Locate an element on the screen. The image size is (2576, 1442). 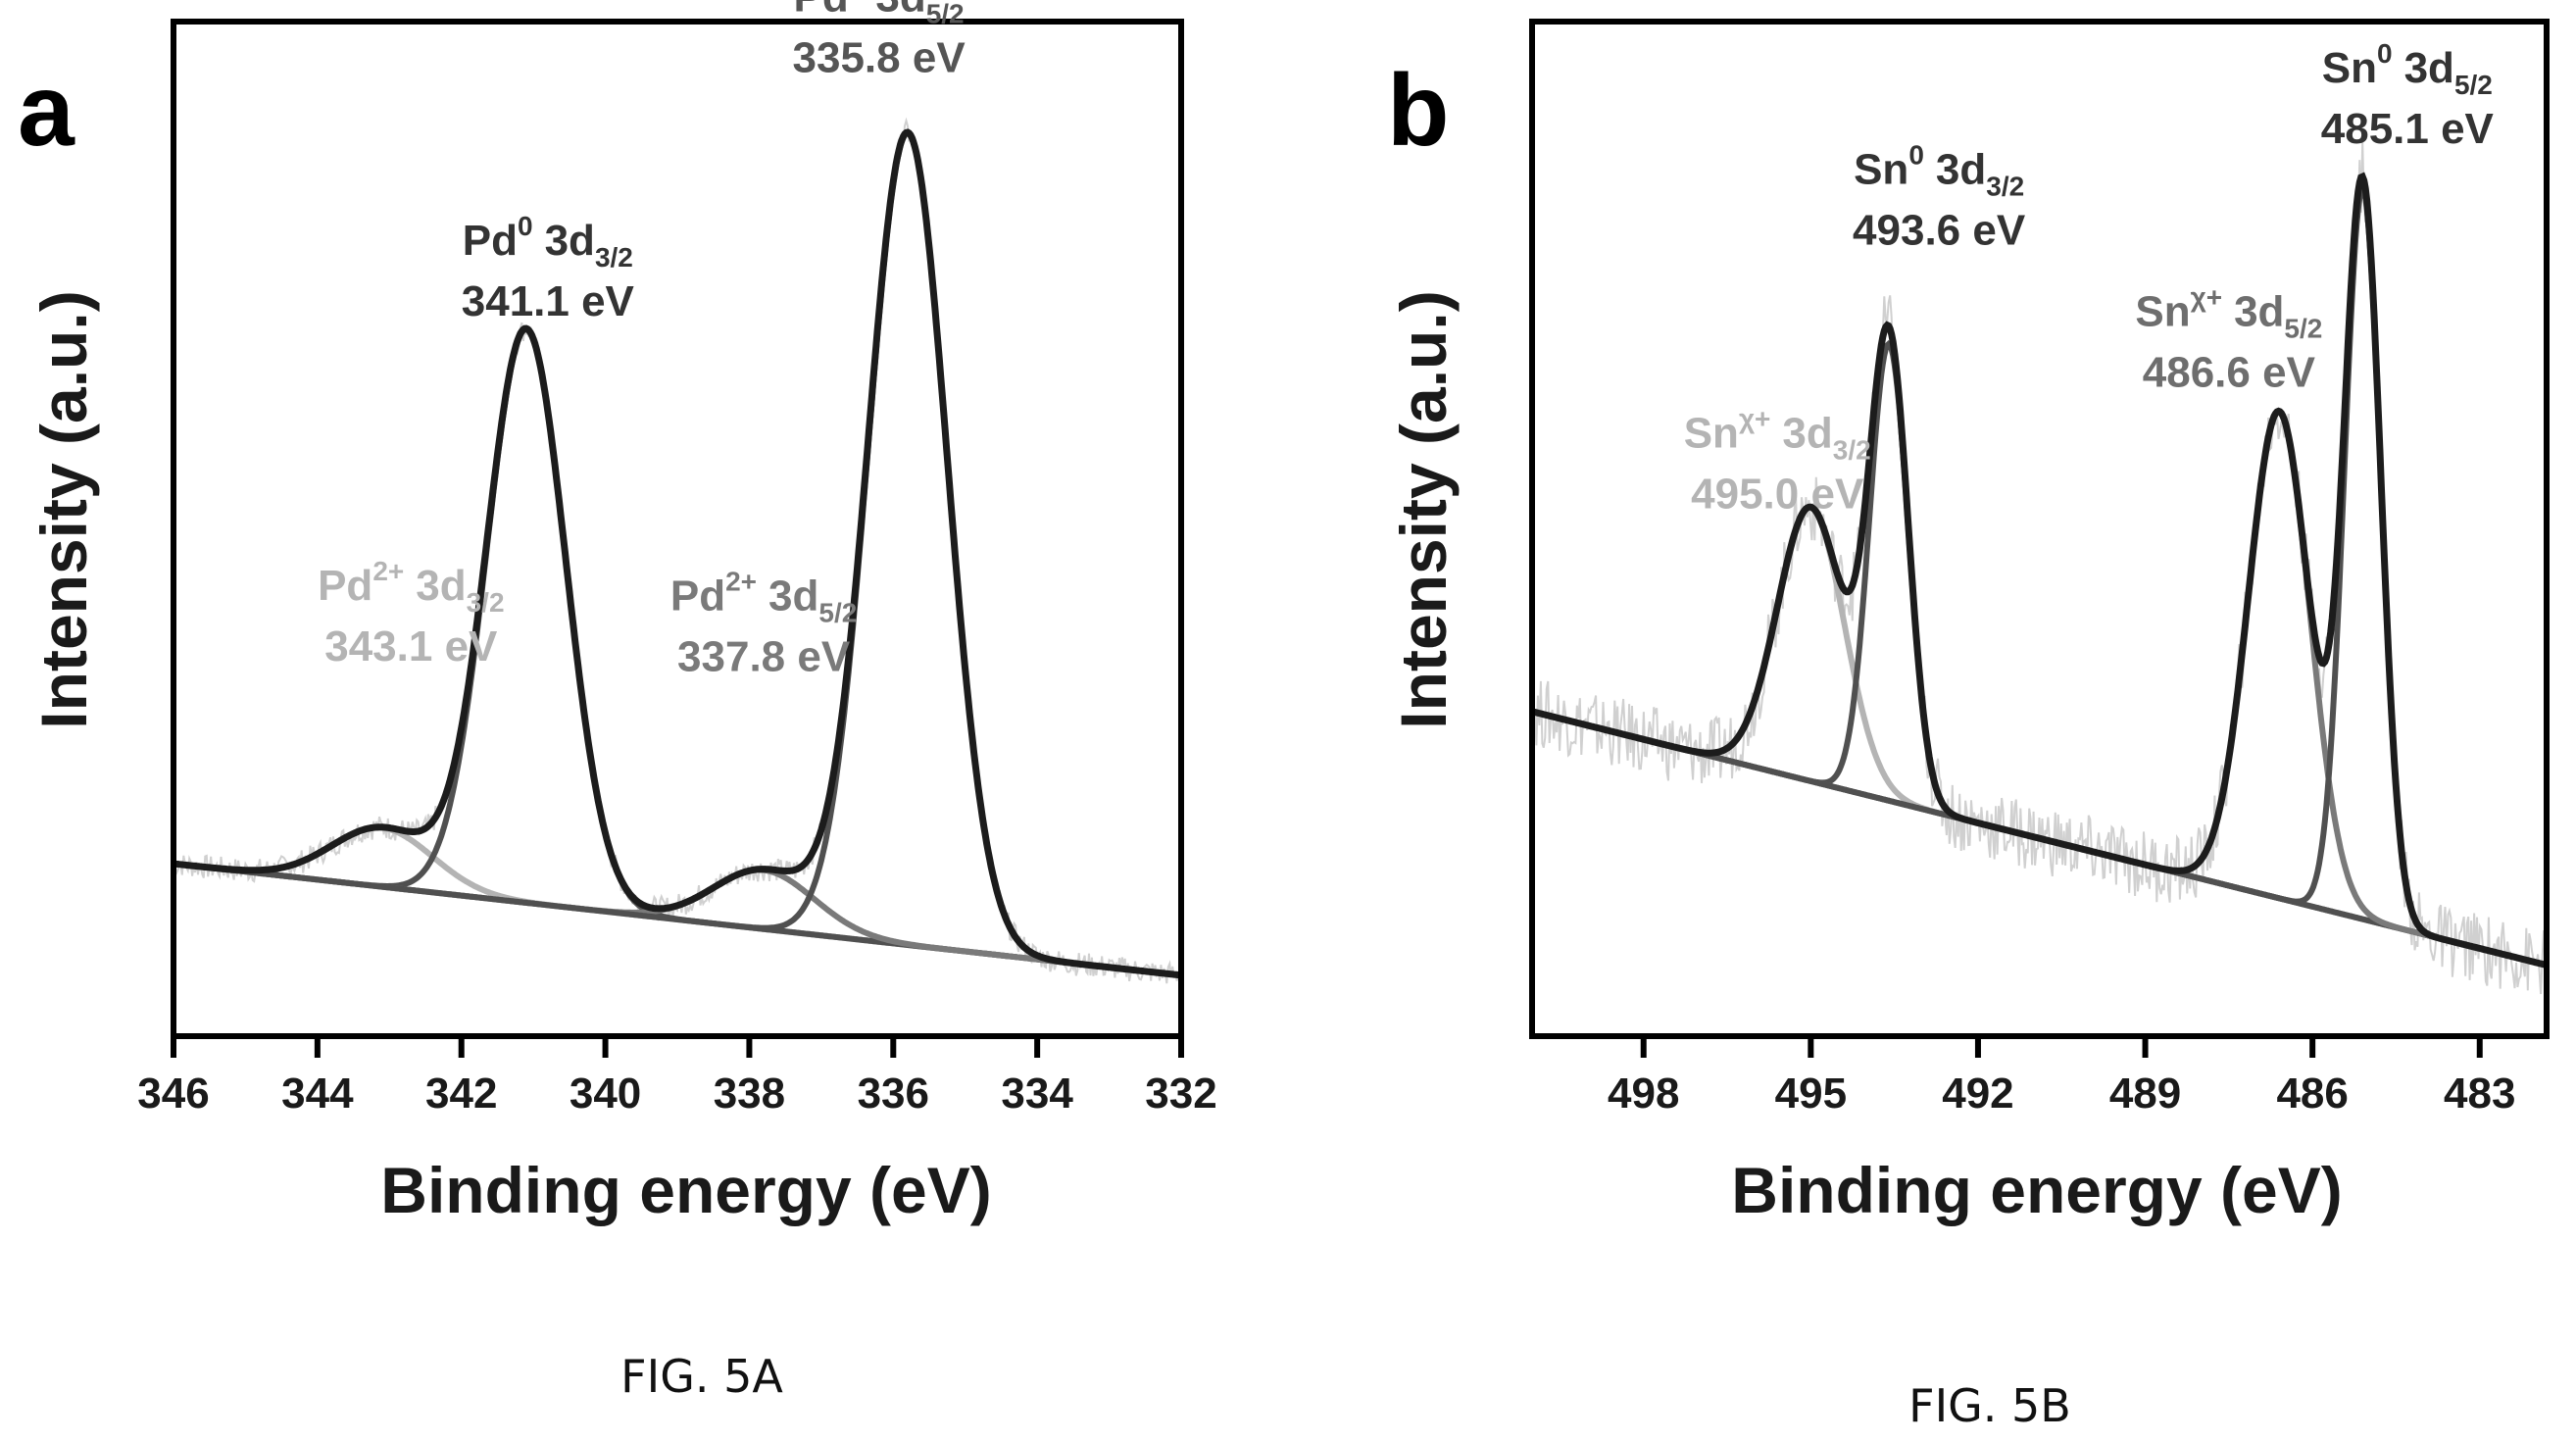
panel-letter: a is located at coordinates (46, 111).